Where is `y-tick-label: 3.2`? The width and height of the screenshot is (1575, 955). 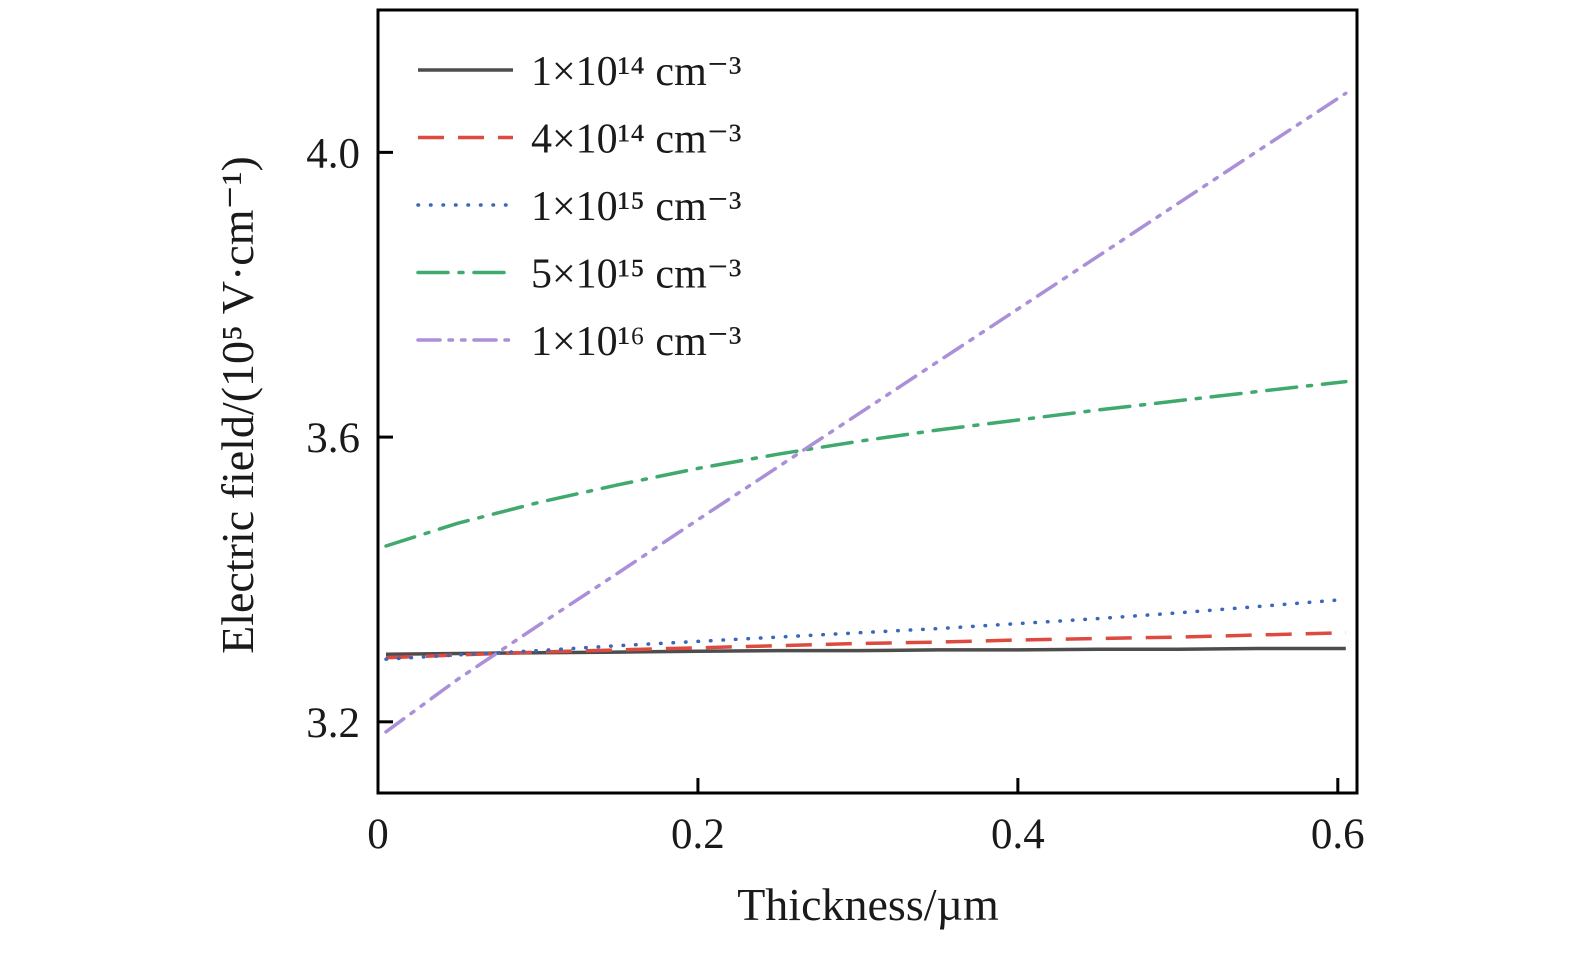
y-tick-label: 3.2 is located at coordinates (333, 723).